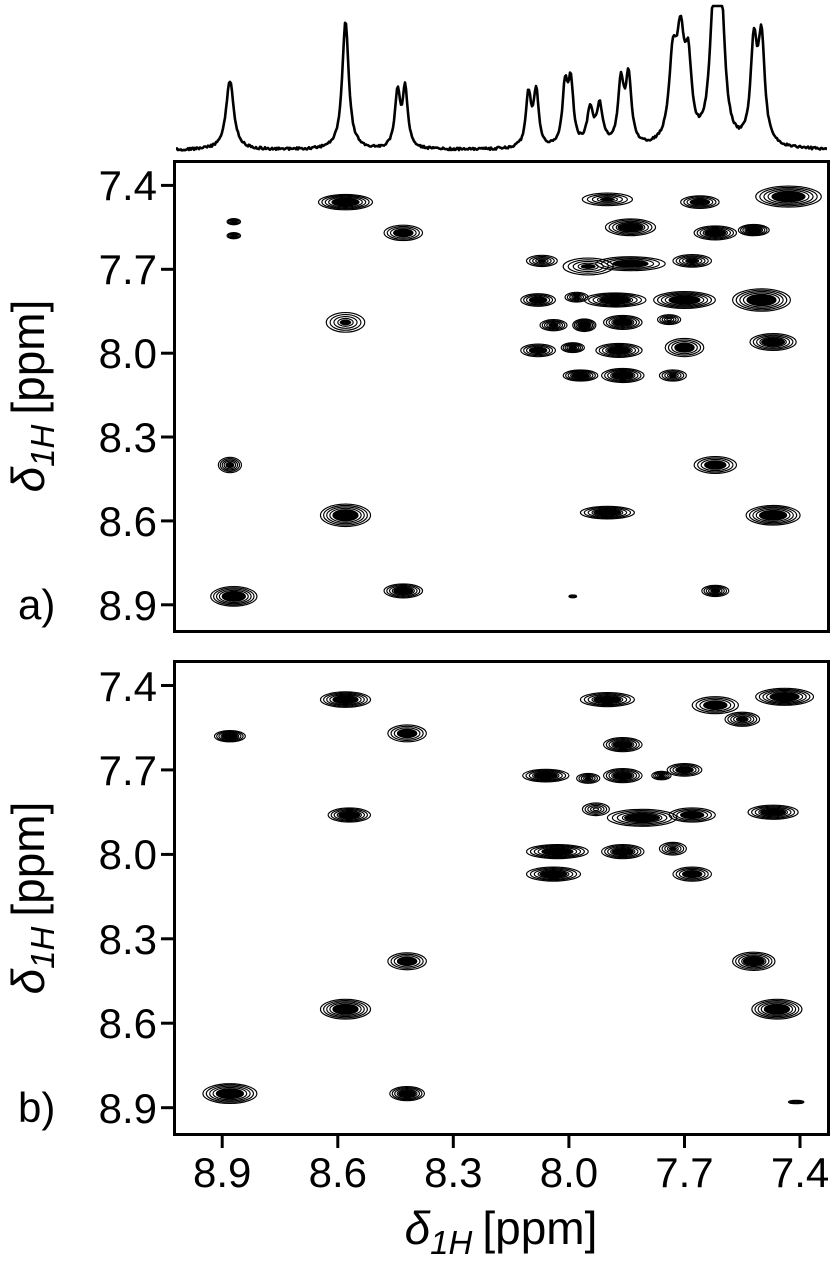  Describe the element at coordinates (37, 604) in the screenshot. I see `panel-a-letter: a)` at that location.